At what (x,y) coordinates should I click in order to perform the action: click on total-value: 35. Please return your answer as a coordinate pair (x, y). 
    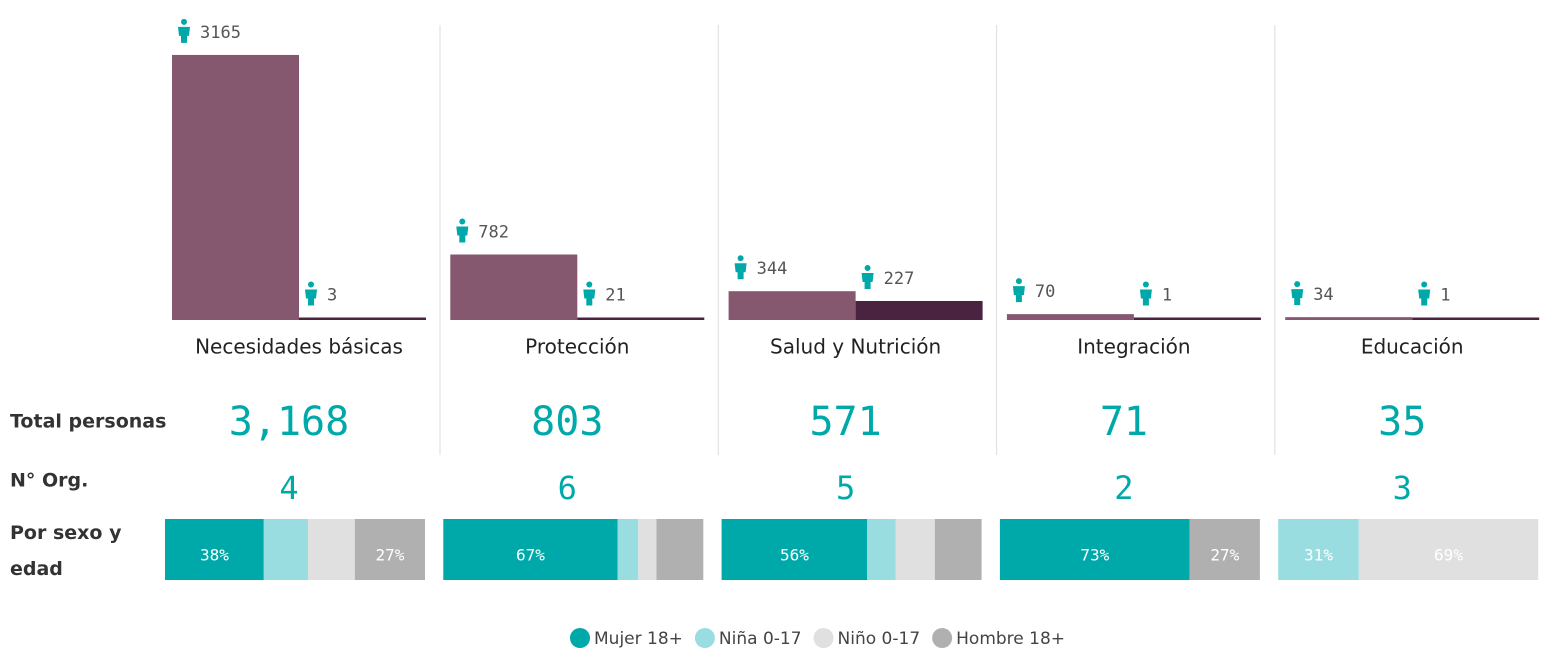
    Looking at the image, I should click on (1402, 422).